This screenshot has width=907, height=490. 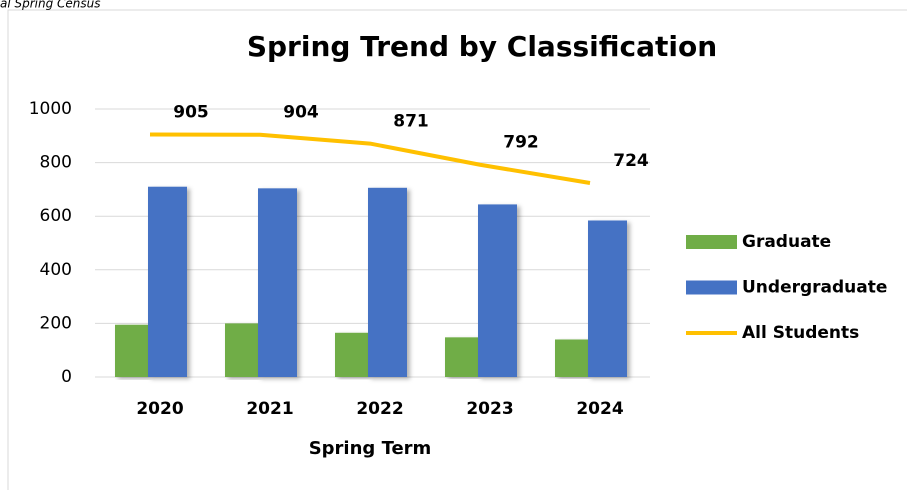 What do you see at coordinates (56, 323) in the screenshot?
I see `y-tick-label: 200` at bounding box center [56, 323].